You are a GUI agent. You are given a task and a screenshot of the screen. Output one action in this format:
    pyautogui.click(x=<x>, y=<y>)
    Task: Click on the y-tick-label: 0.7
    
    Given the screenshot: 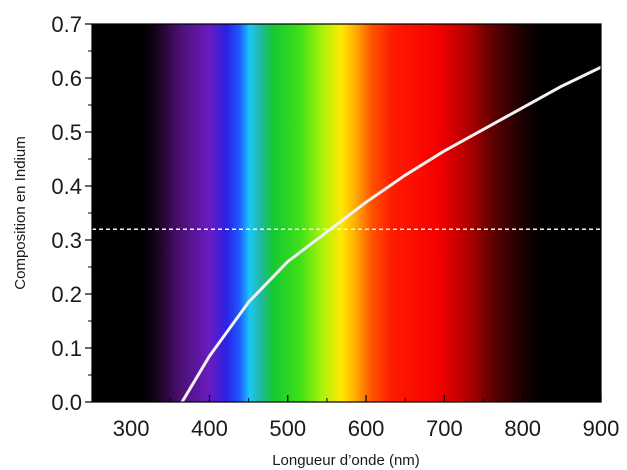 What is the action you would take?
    pyautogui.click(x=66, y=24)
    